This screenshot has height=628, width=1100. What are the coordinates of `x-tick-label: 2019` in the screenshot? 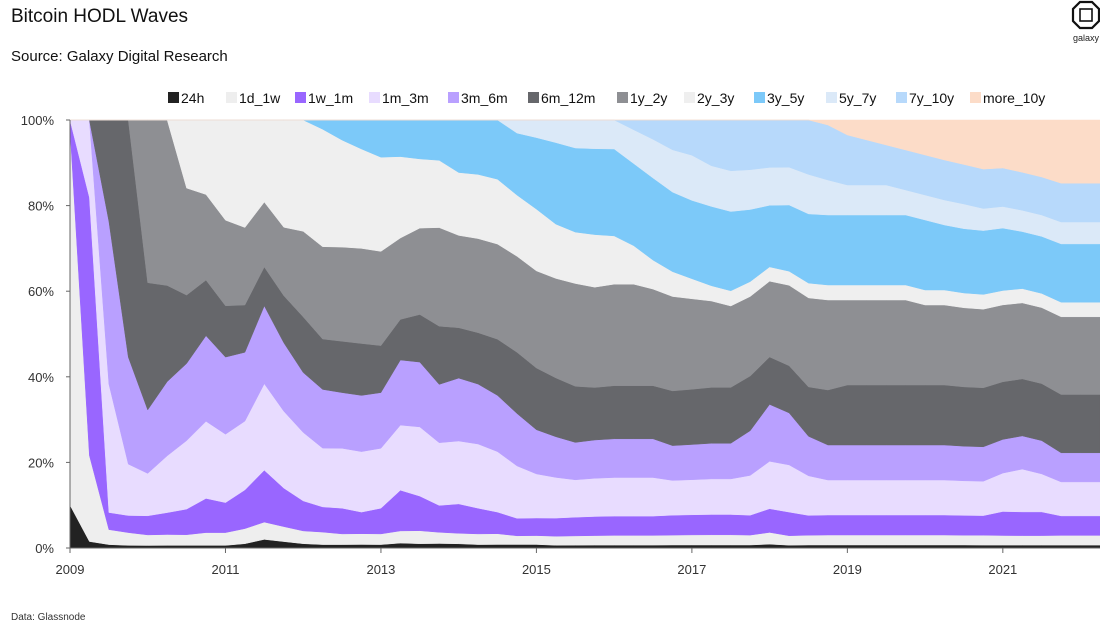 It's located at (847, 569).